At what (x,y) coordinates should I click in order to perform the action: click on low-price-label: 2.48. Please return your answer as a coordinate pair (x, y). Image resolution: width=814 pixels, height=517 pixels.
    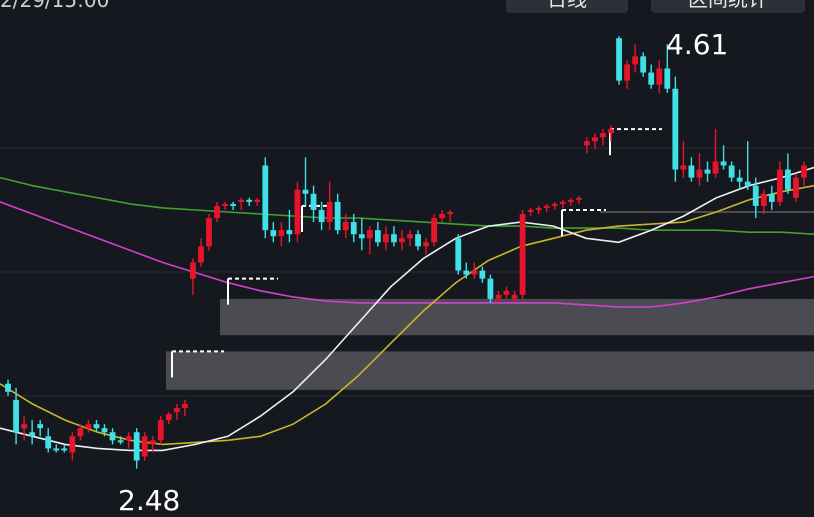
    Looking at the image, I should click on (149, 500).